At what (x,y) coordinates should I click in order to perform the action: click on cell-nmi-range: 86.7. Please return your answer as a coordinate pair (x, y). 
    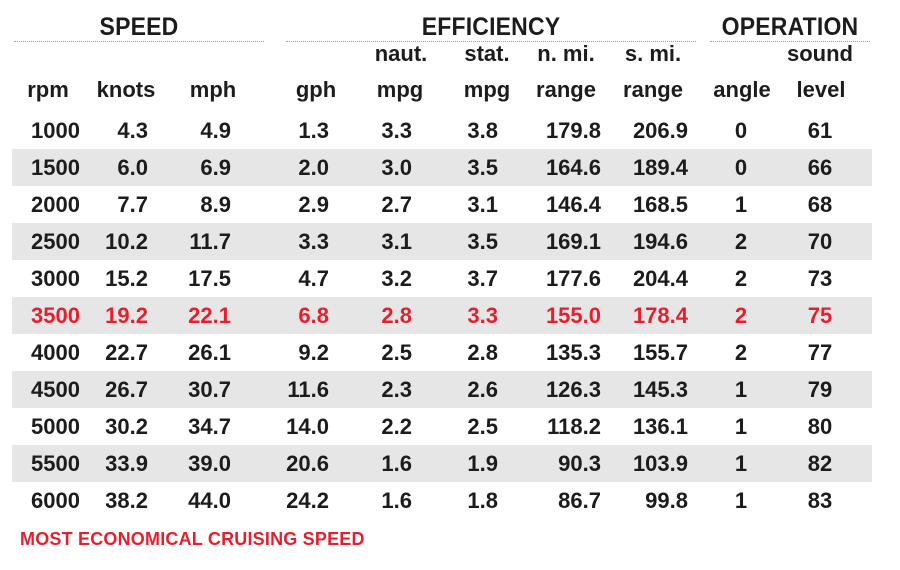
    Looking at the image, I should click on (579, 500).